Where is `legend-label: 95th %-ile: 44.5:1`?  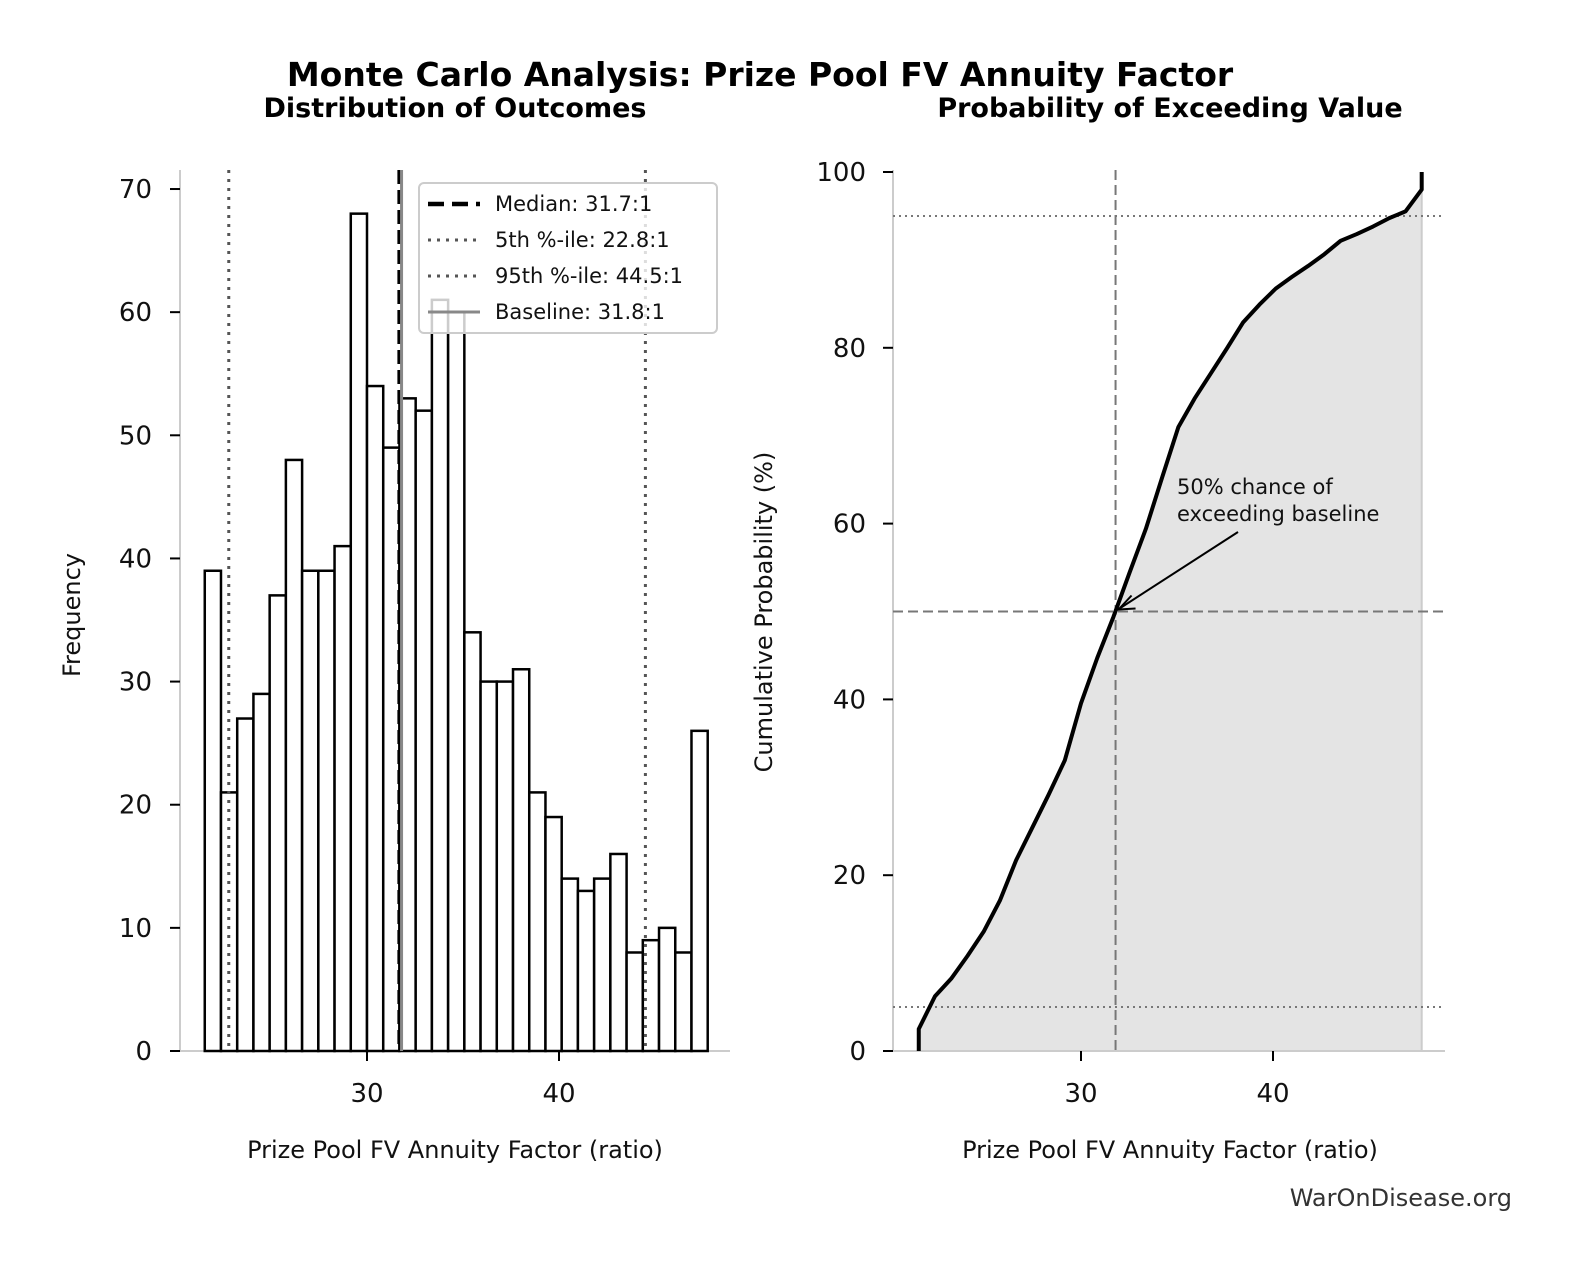 legend-label: 95th %-ile: 44.5:1 is located at coordinates (589, 276).